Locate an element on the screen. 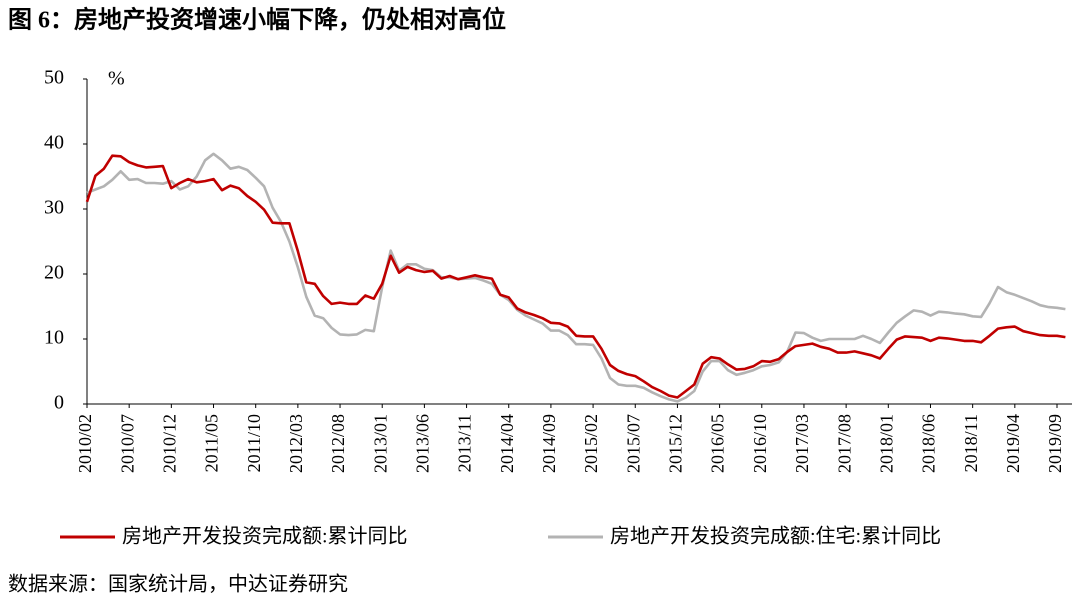 The image size is (1080, 608). x-tick-label: 2012/08 is located at coordinates (338, 443).